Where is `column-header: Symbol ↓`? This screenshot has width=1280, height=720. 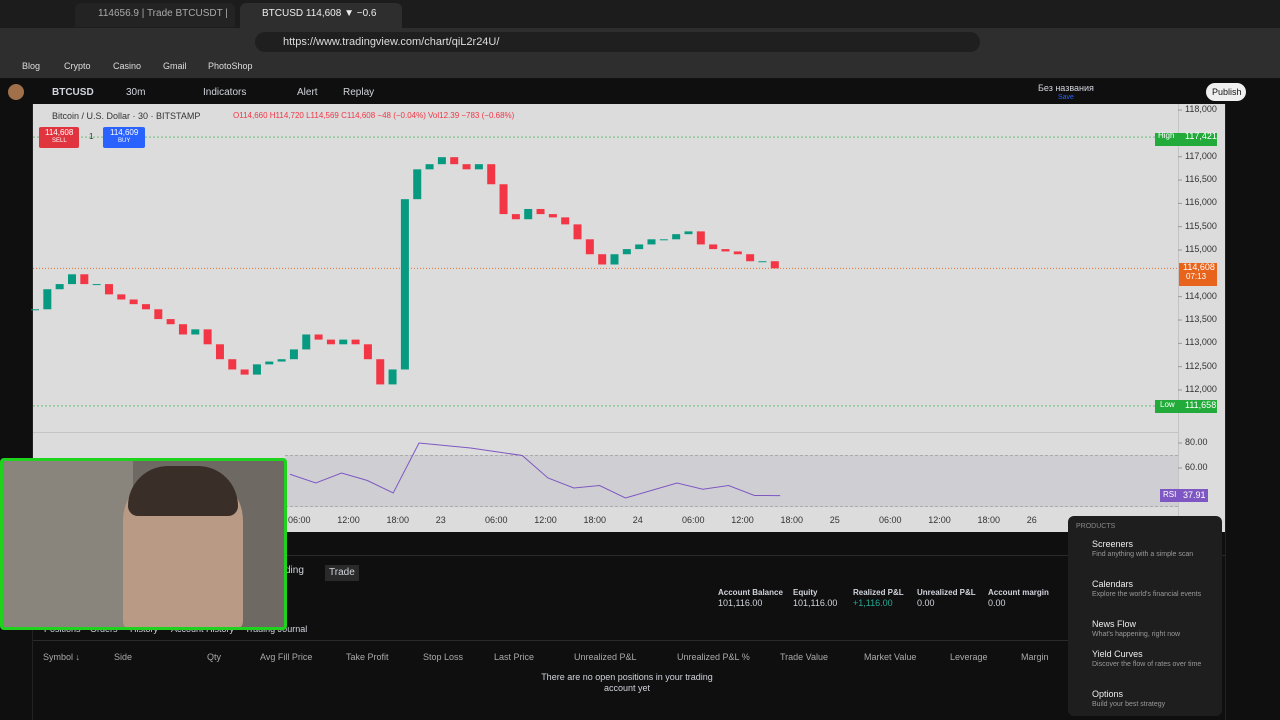 column-header: Symbol ↓ is located at coordinates (62, 657).